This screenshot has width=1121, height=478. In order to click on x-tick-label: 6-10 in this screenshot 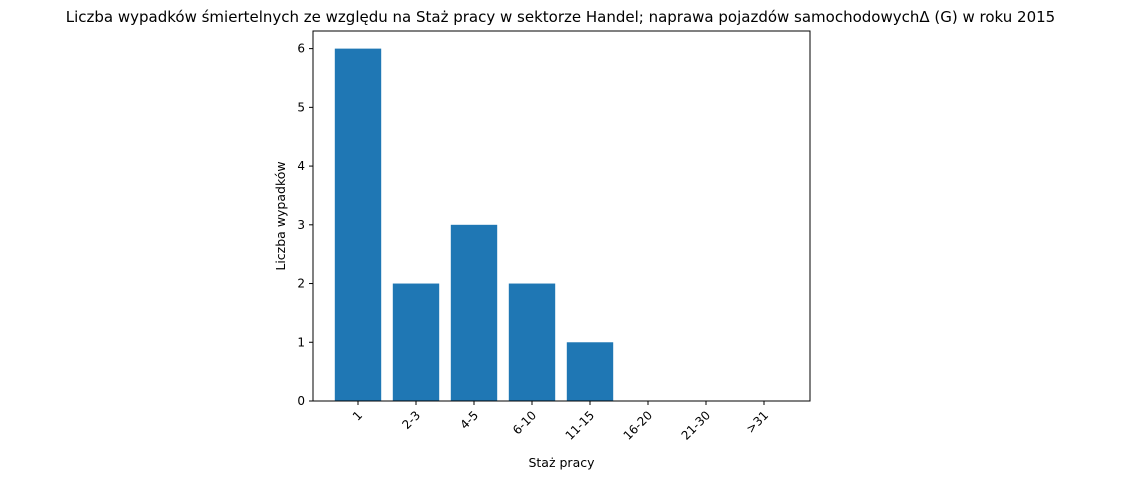, I will do `click(524, 422)`.